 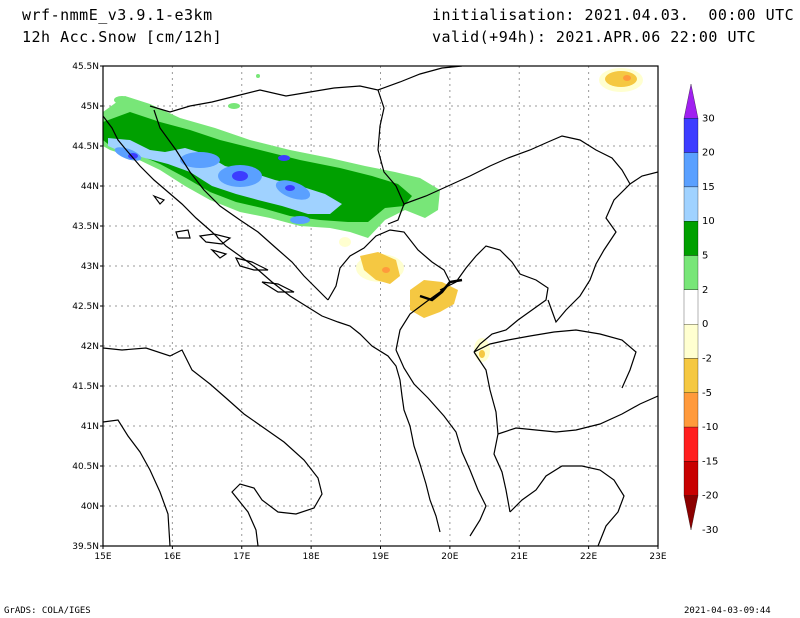 What do you see at coordinates (85, 467) in the screenshot?
I see `lat-tick-label: 40.5N` at bounding box center [85, 467].